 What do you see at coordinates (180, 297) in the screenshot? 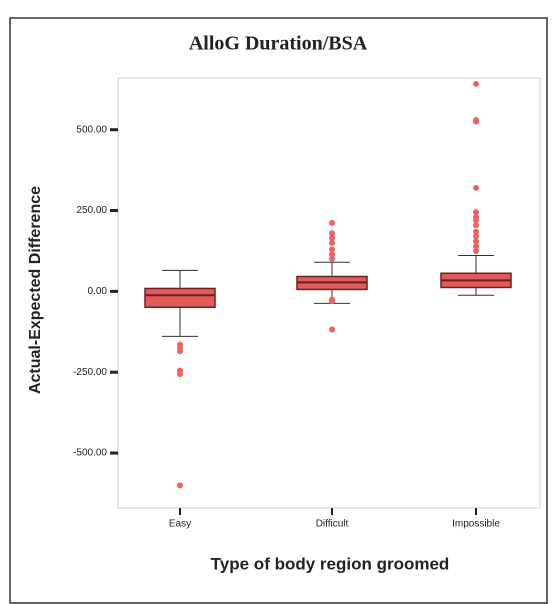
I see `box` at bounding box center [180, 297].